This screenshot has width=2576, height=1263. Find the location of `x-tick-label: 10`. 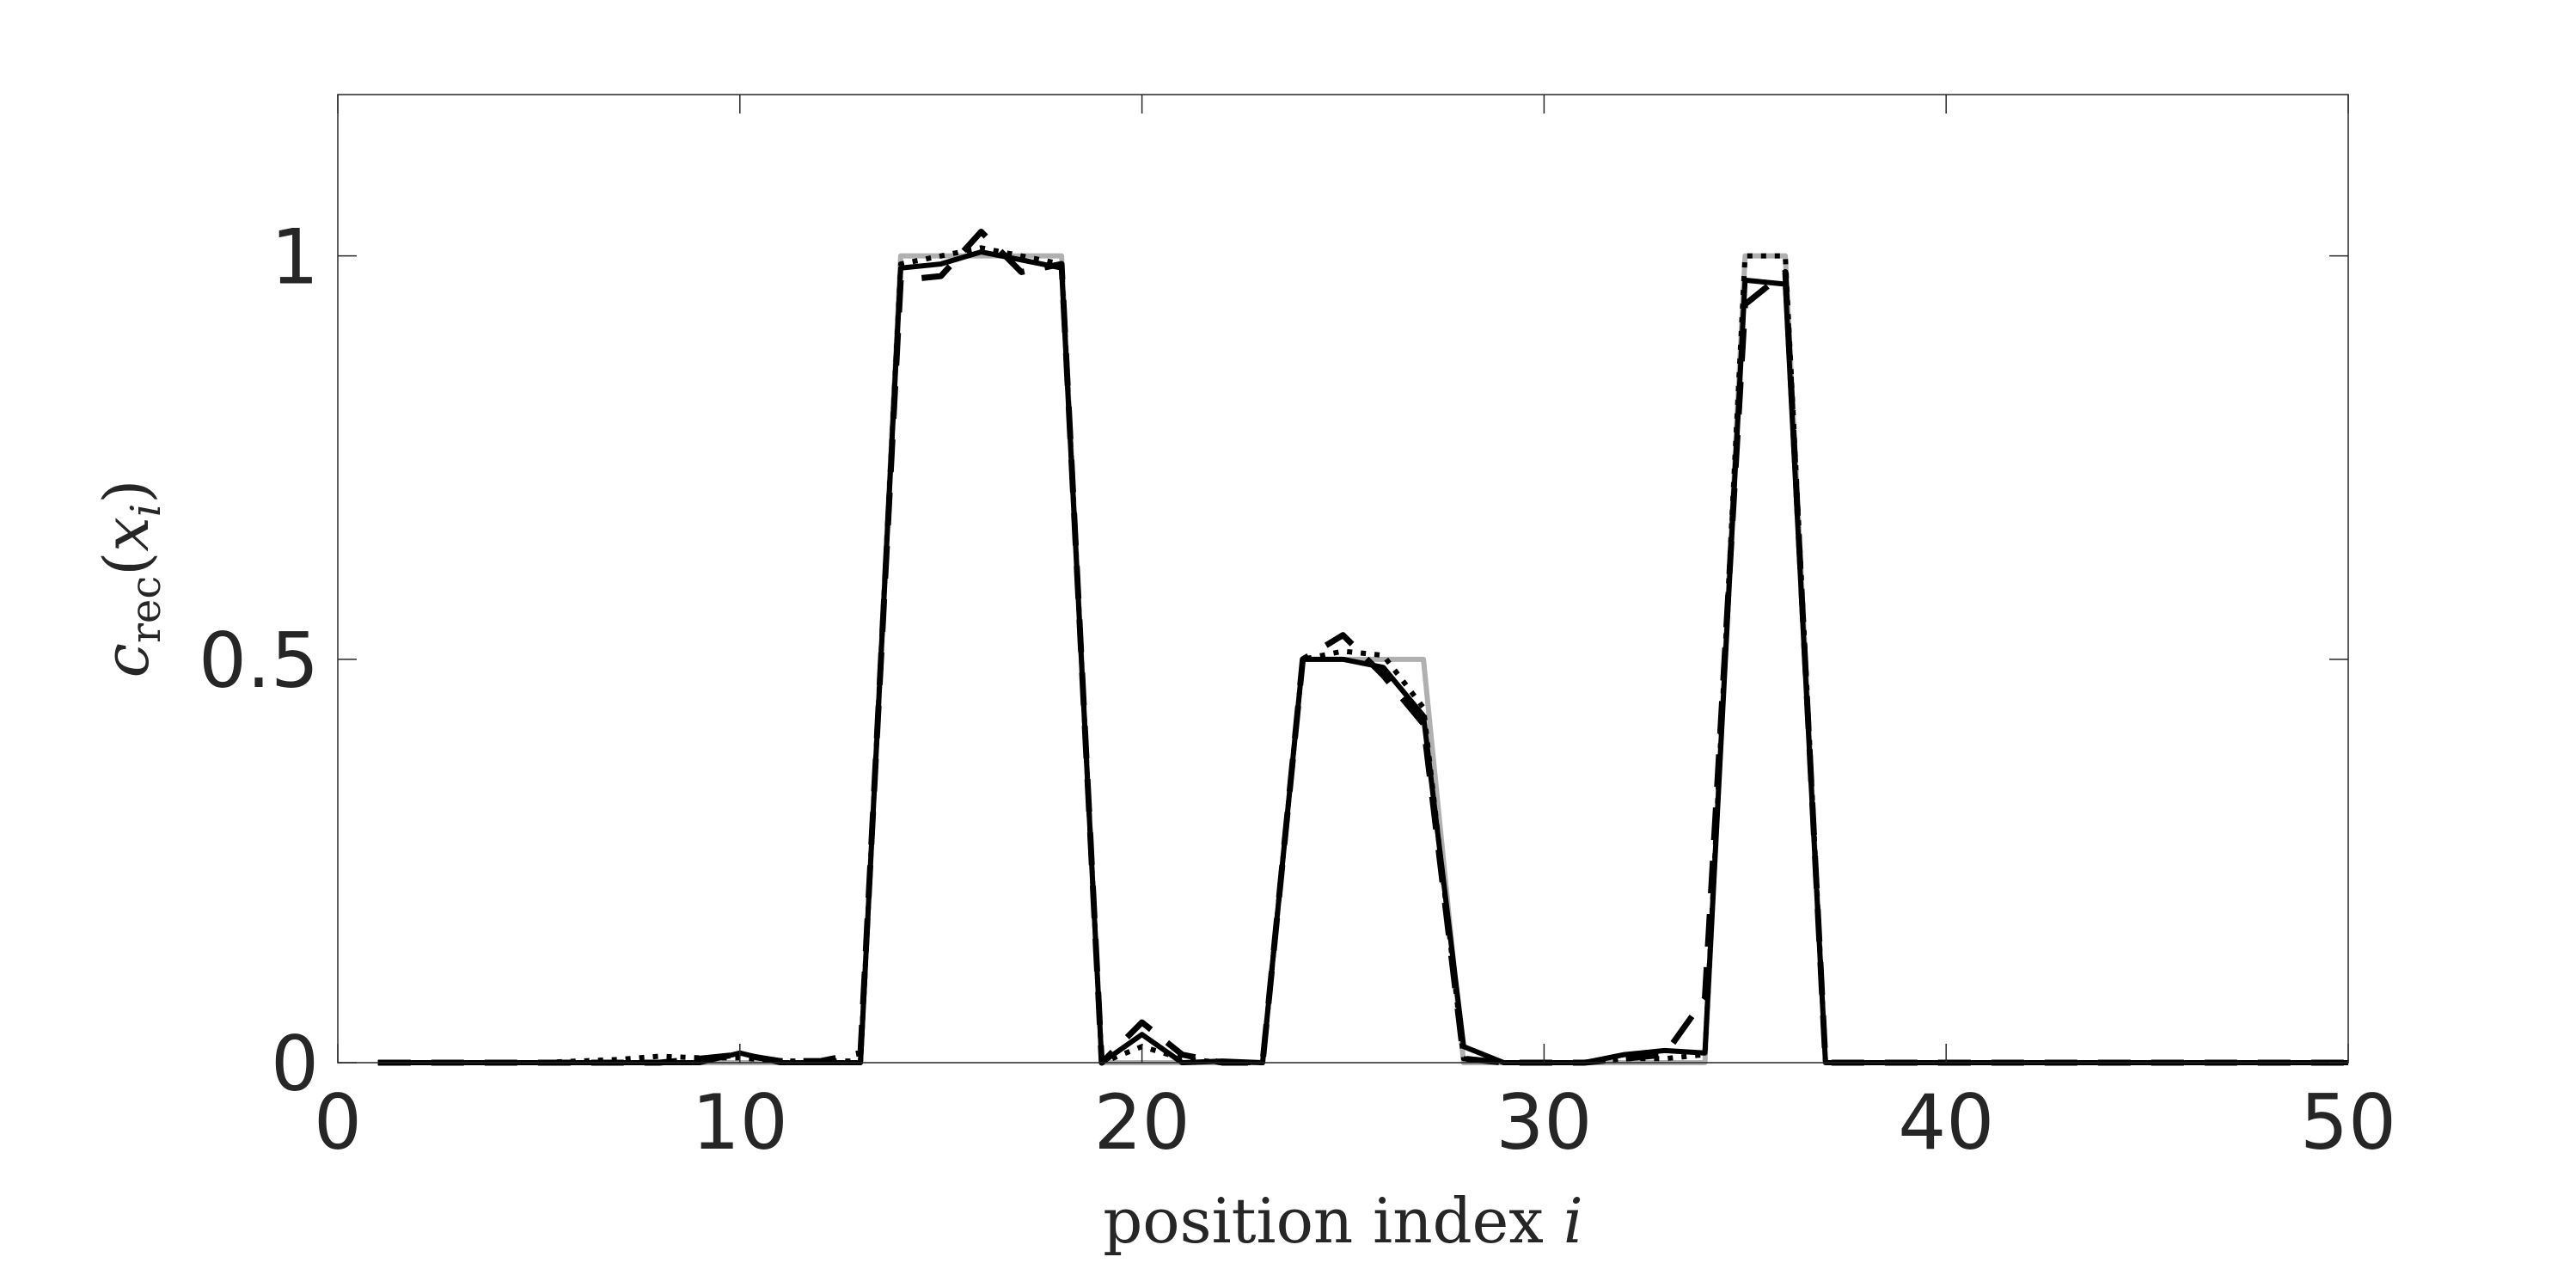

x-tick-label: 10 is located at coordinates (740, 1122).